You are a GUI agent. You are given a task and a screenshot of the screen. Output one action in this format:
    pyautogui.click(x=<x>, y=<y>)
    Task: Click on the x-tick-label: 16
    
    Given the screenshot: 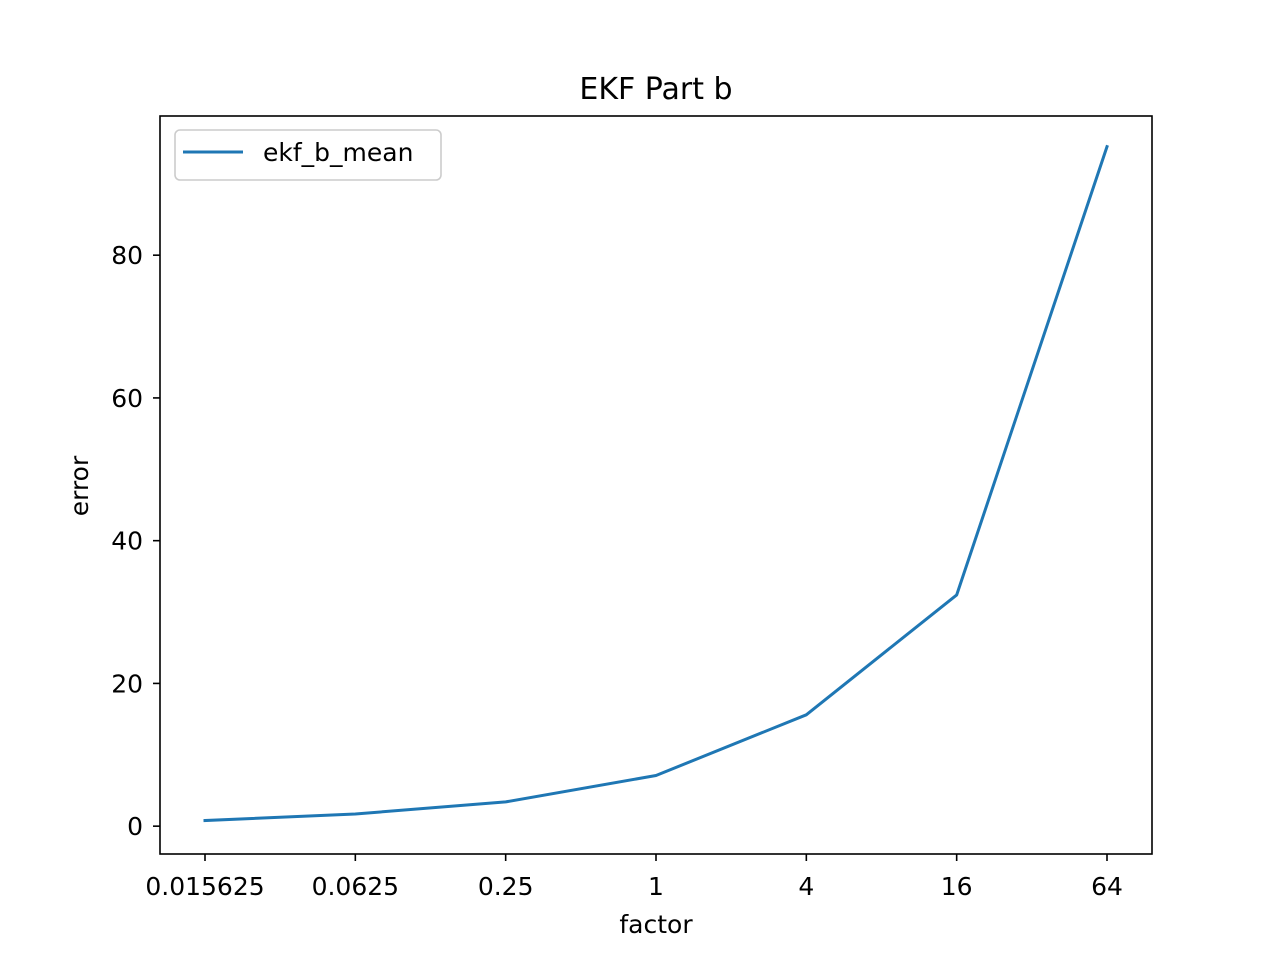 What is the action you would take?
    pyautogui.click(x=957, y=886)
    